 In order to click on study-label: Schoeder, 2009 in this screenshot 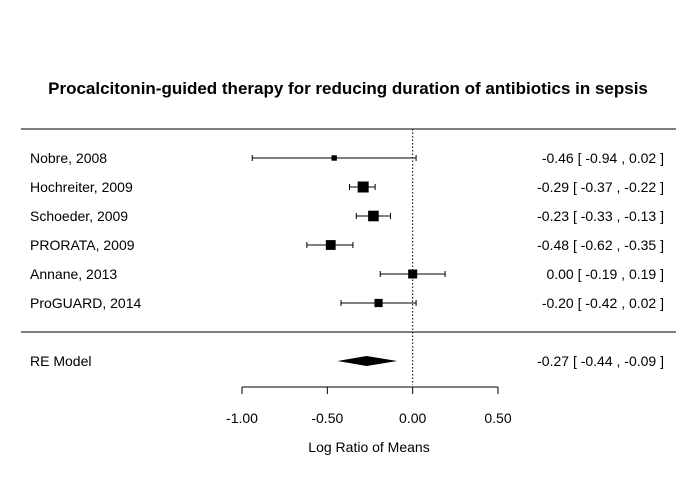, I will do `click(79, 216)`.